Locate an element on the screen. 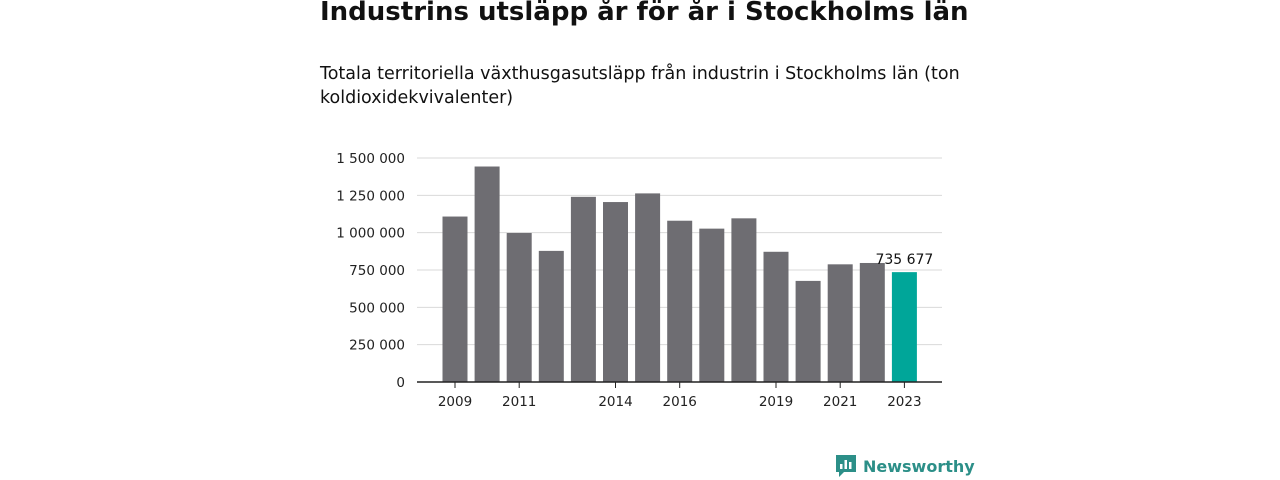 This screenshot has height=480, width=1280. y-tick-label: 0 is located at coordinates (400, 383).